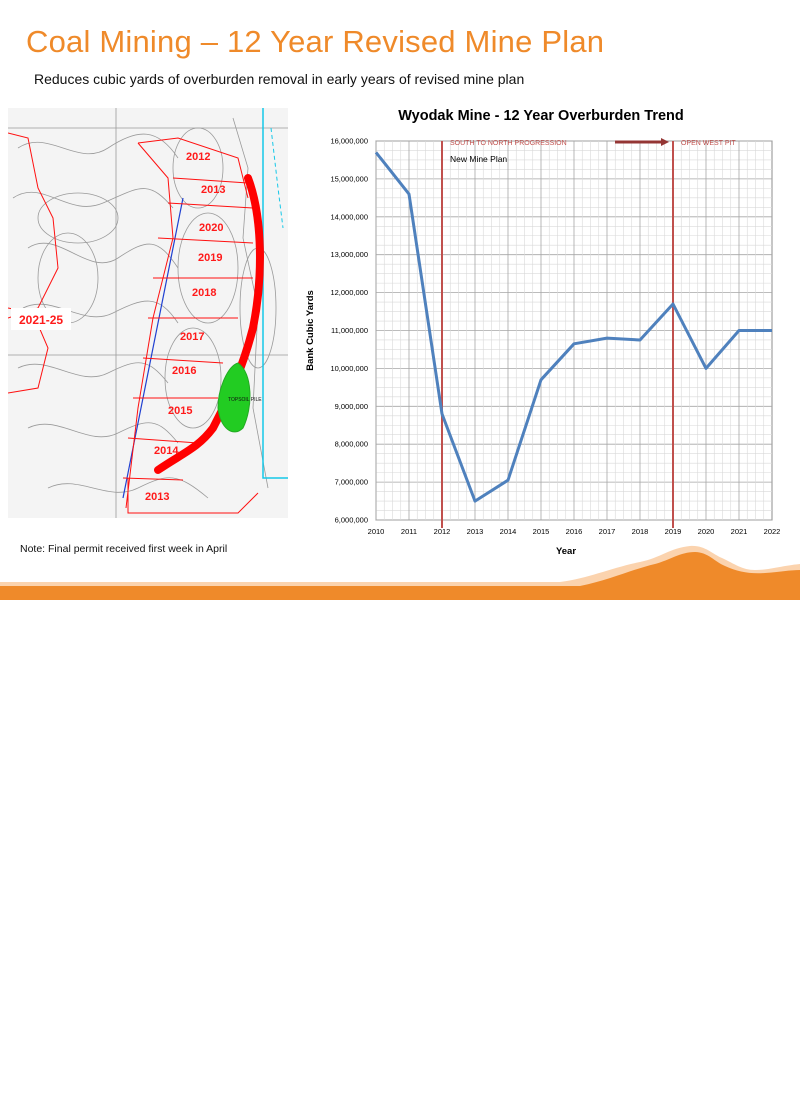 The height and width of the screenshot is (1115, 800). I want to click on area-label: 2016, so click(184, 371).